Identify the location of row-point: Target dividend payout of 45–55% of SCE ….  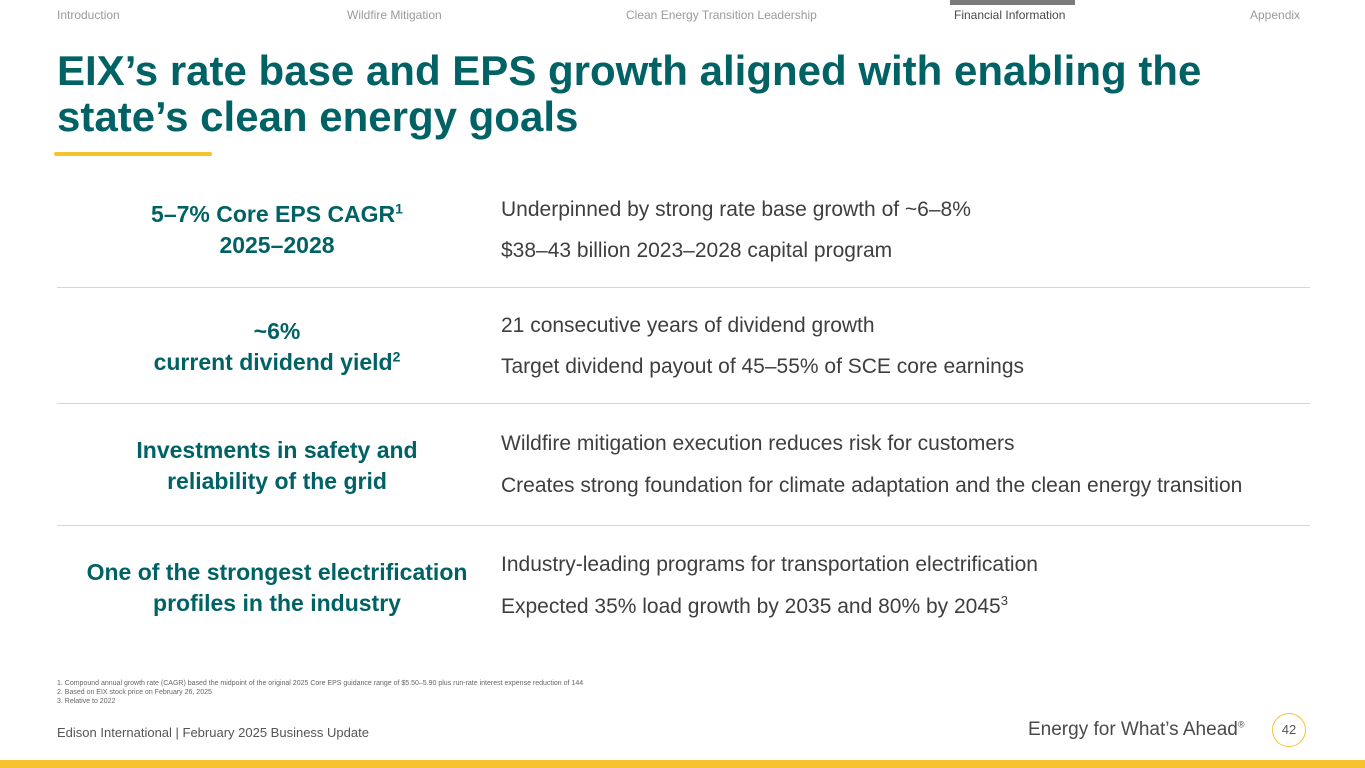
(763, 366).